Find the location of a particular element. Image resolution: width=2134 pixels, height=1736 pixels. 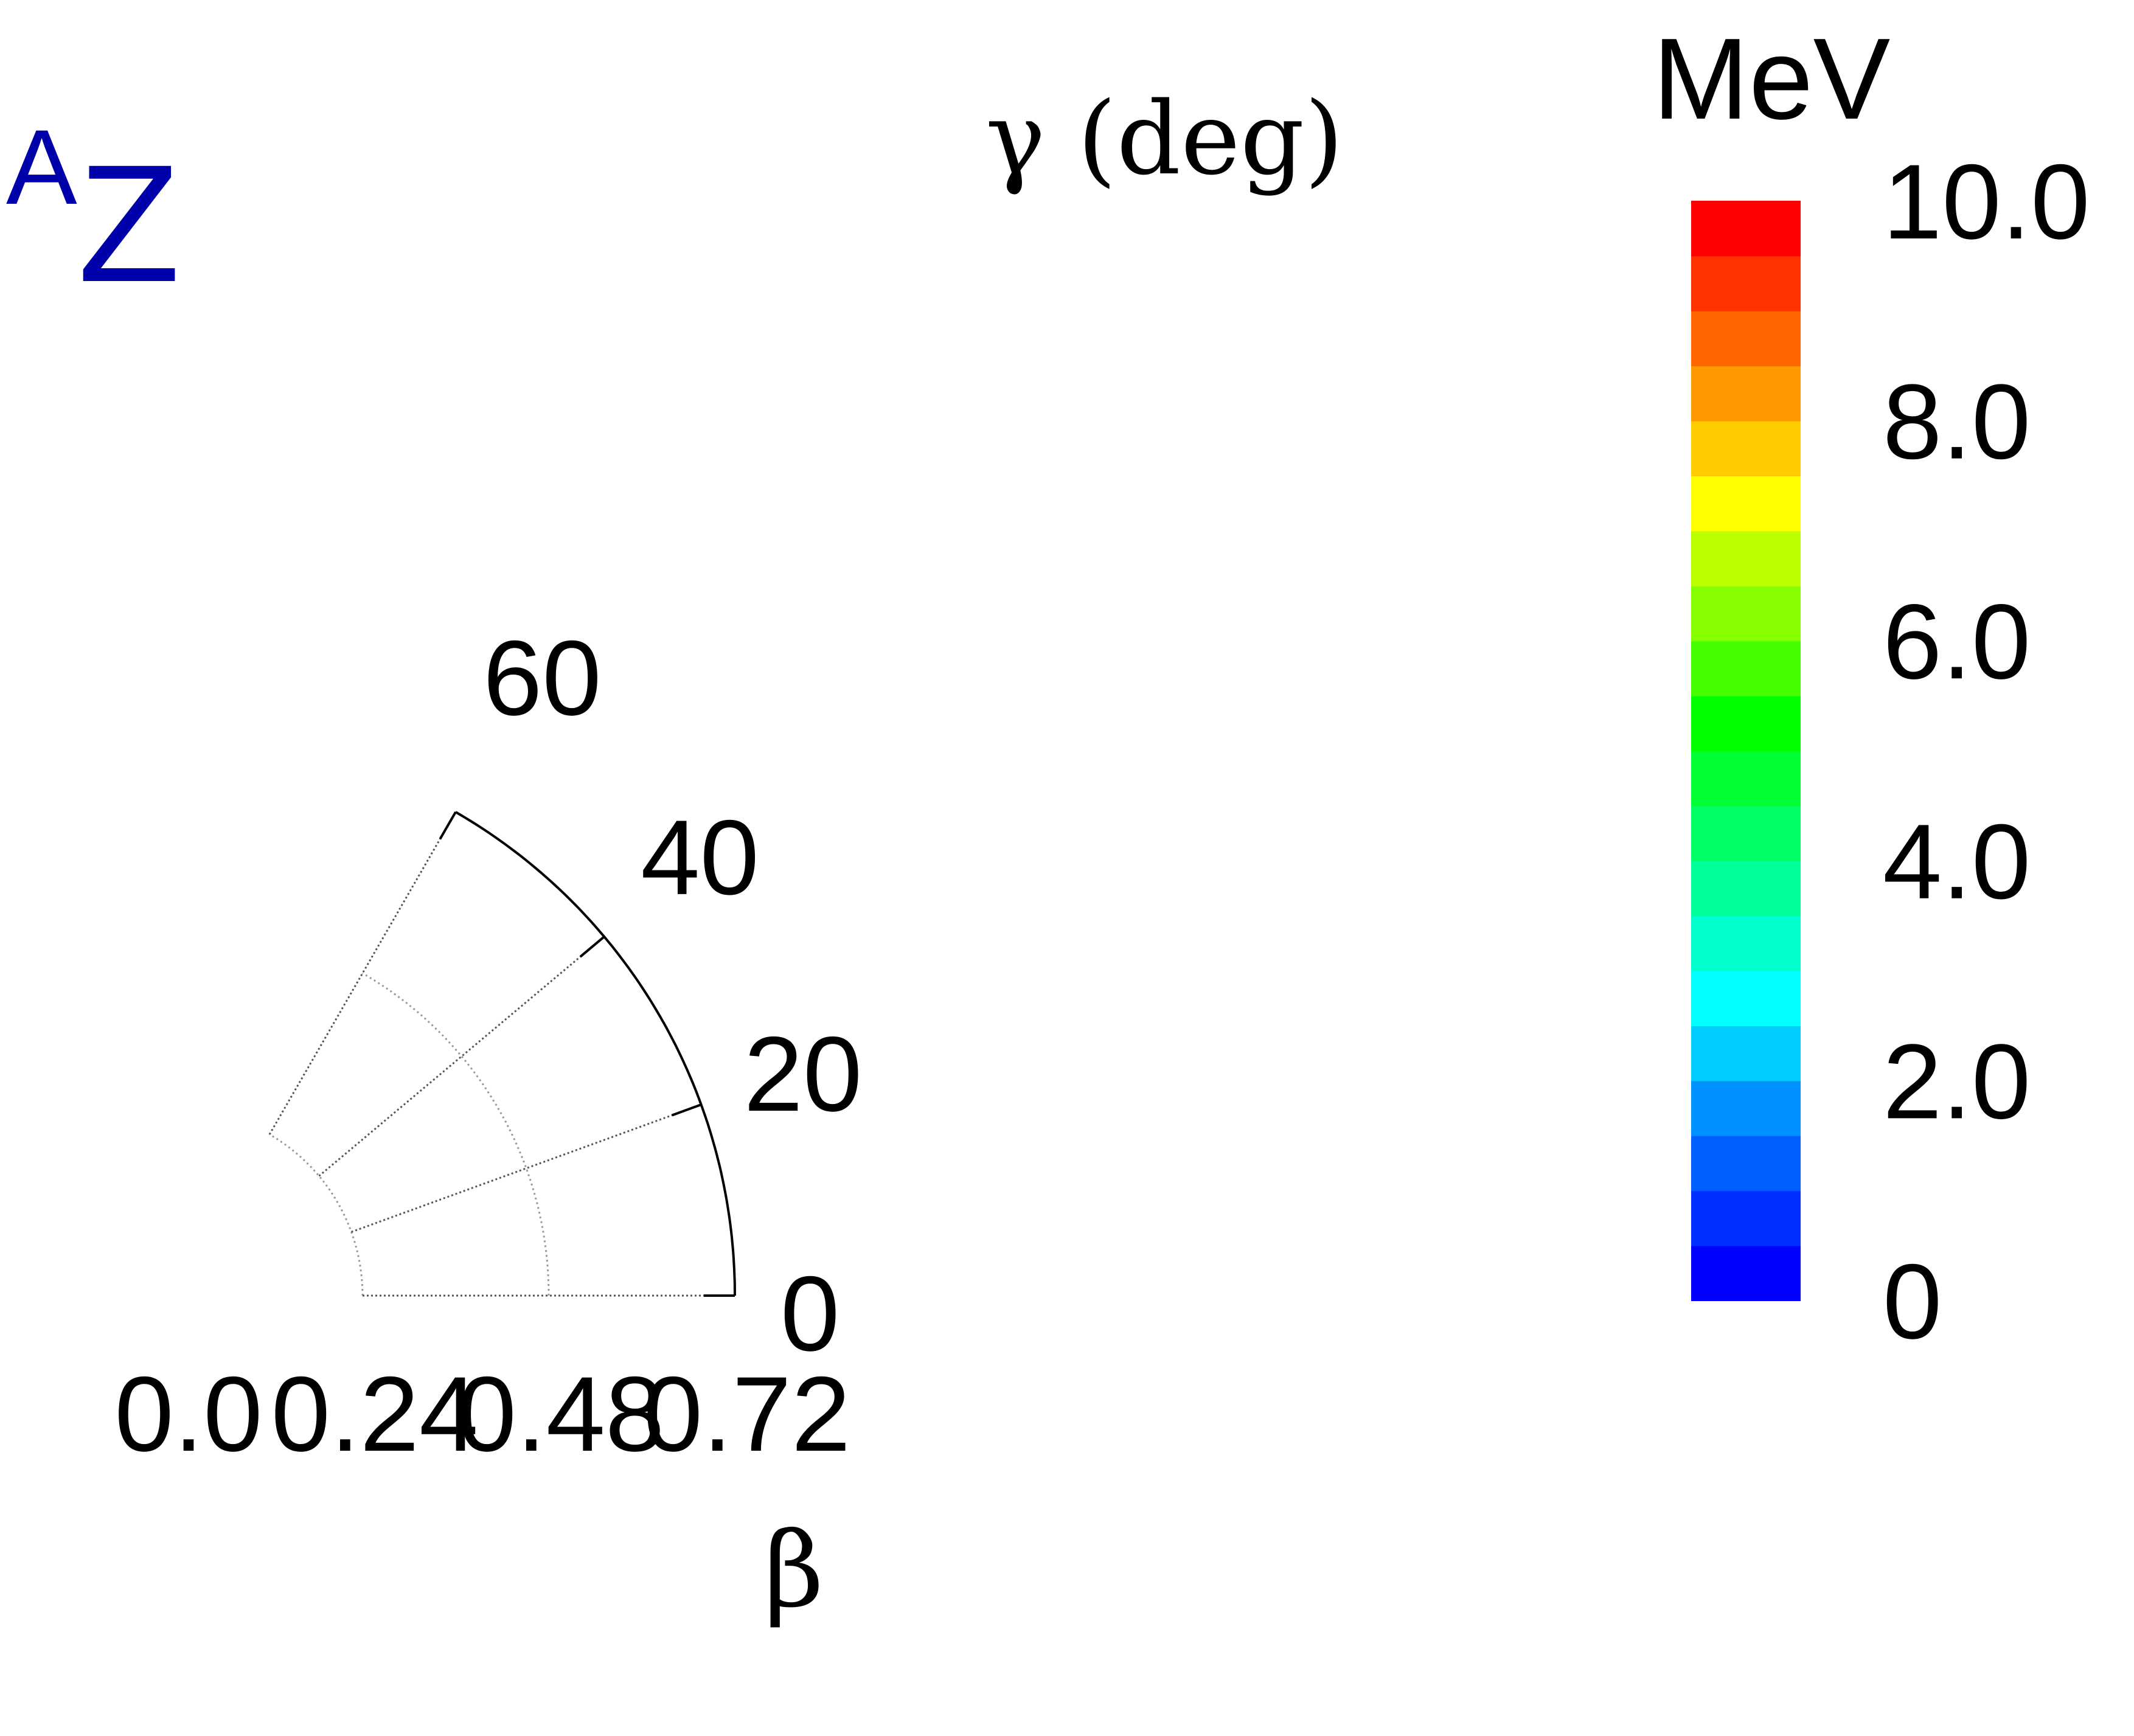

colorbar-tick-label: 4.0 is located at coordinates (1957, 862).